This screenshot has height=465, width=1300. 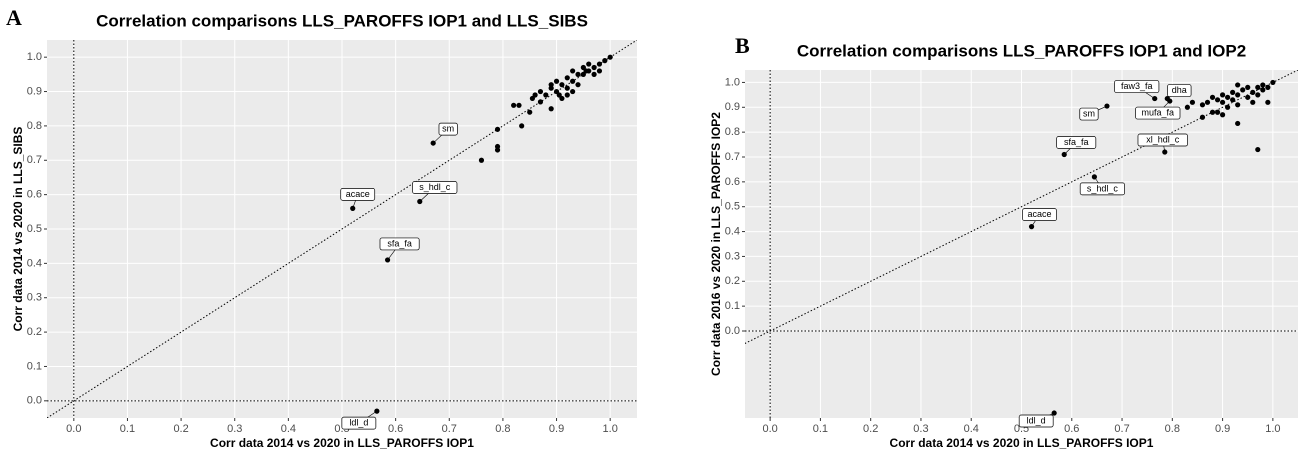 I want to click on point-label: sfa_fa, so click(x=1076, y=142).